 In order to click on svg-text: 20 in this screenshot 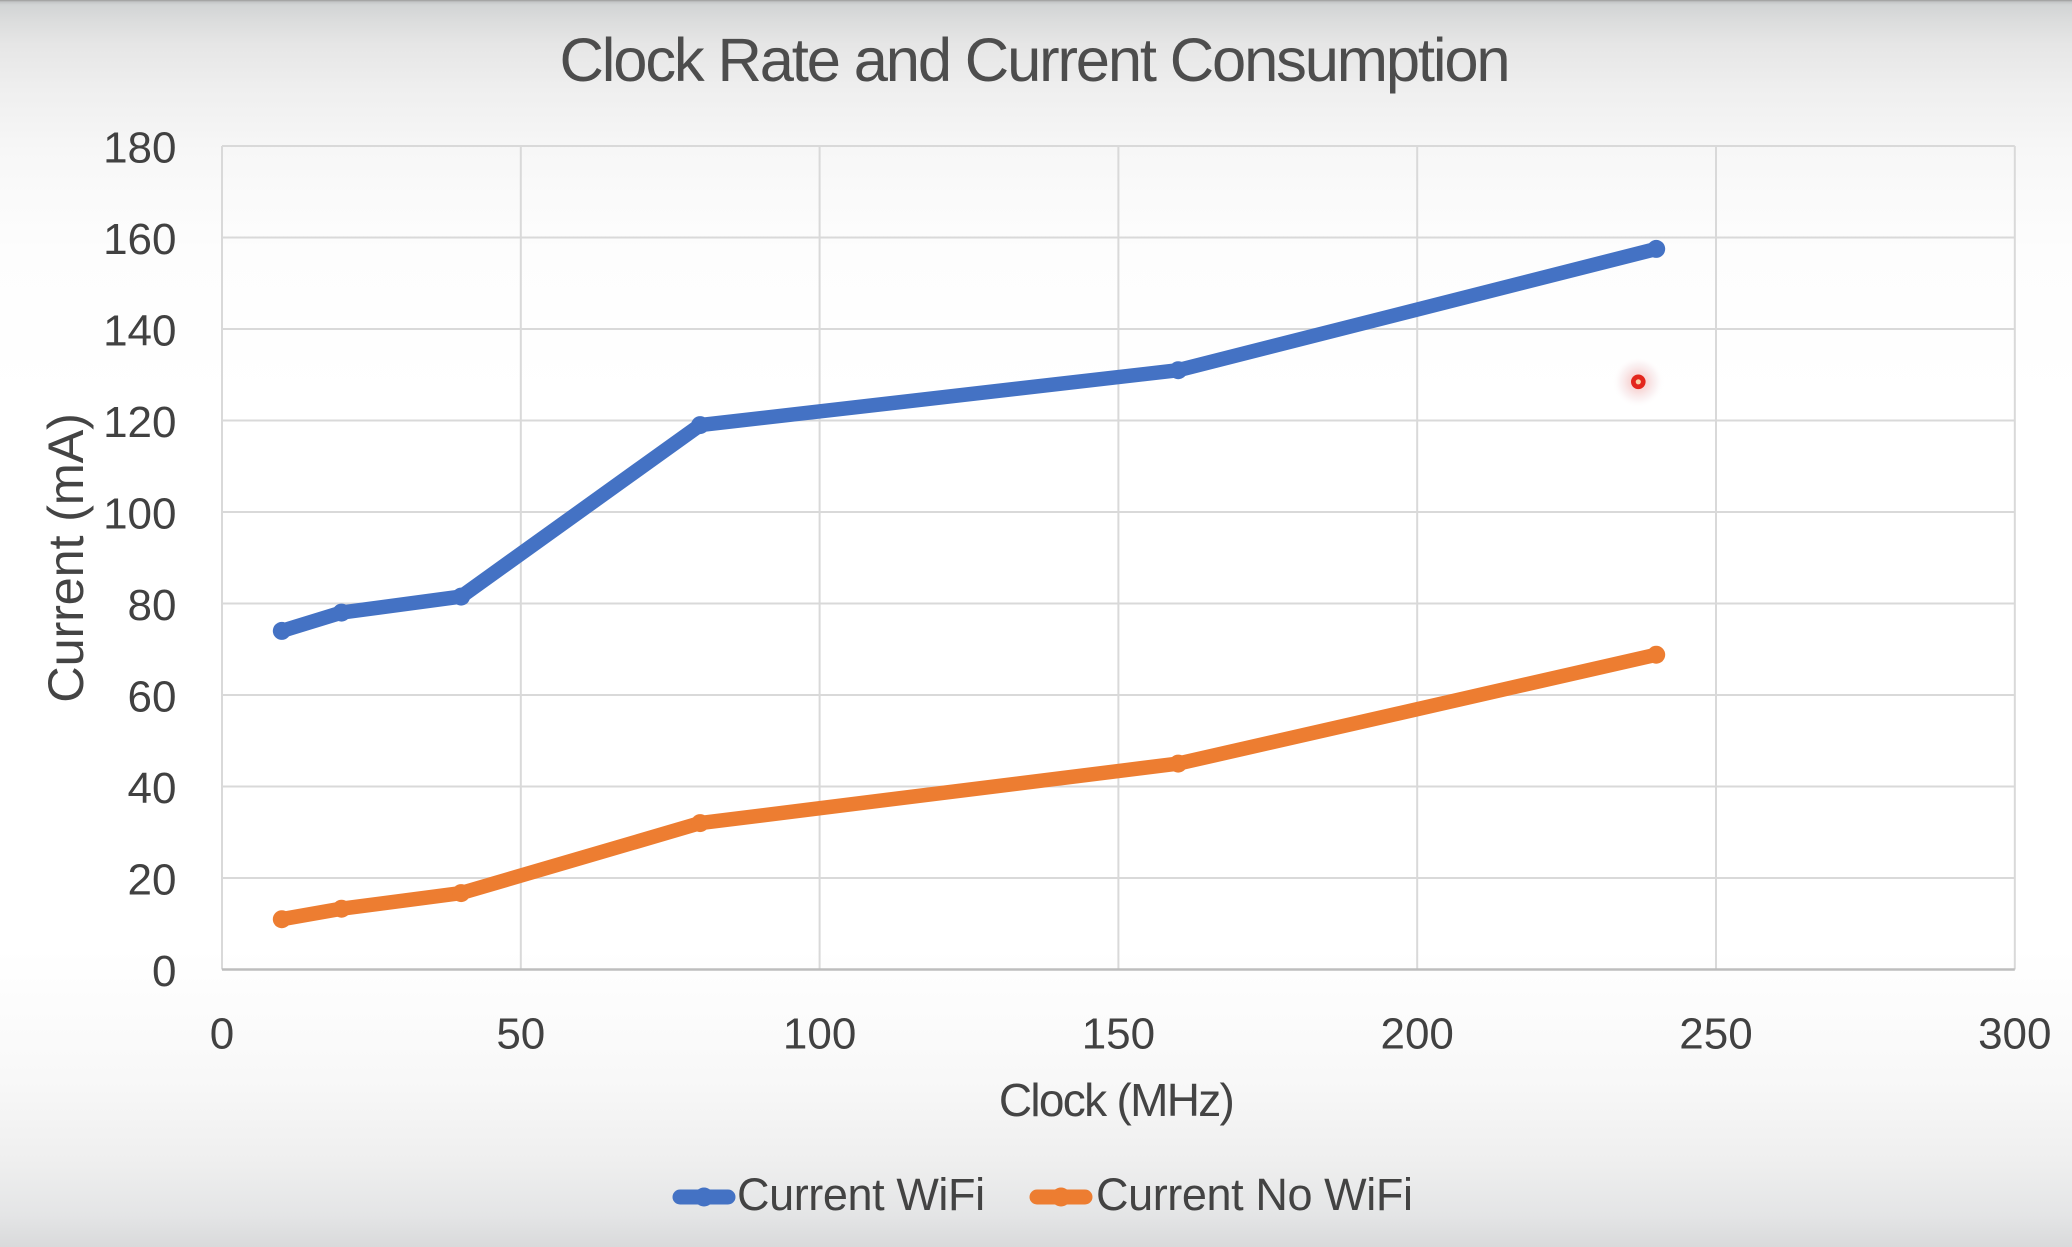, I will do `click(152, 879)`.